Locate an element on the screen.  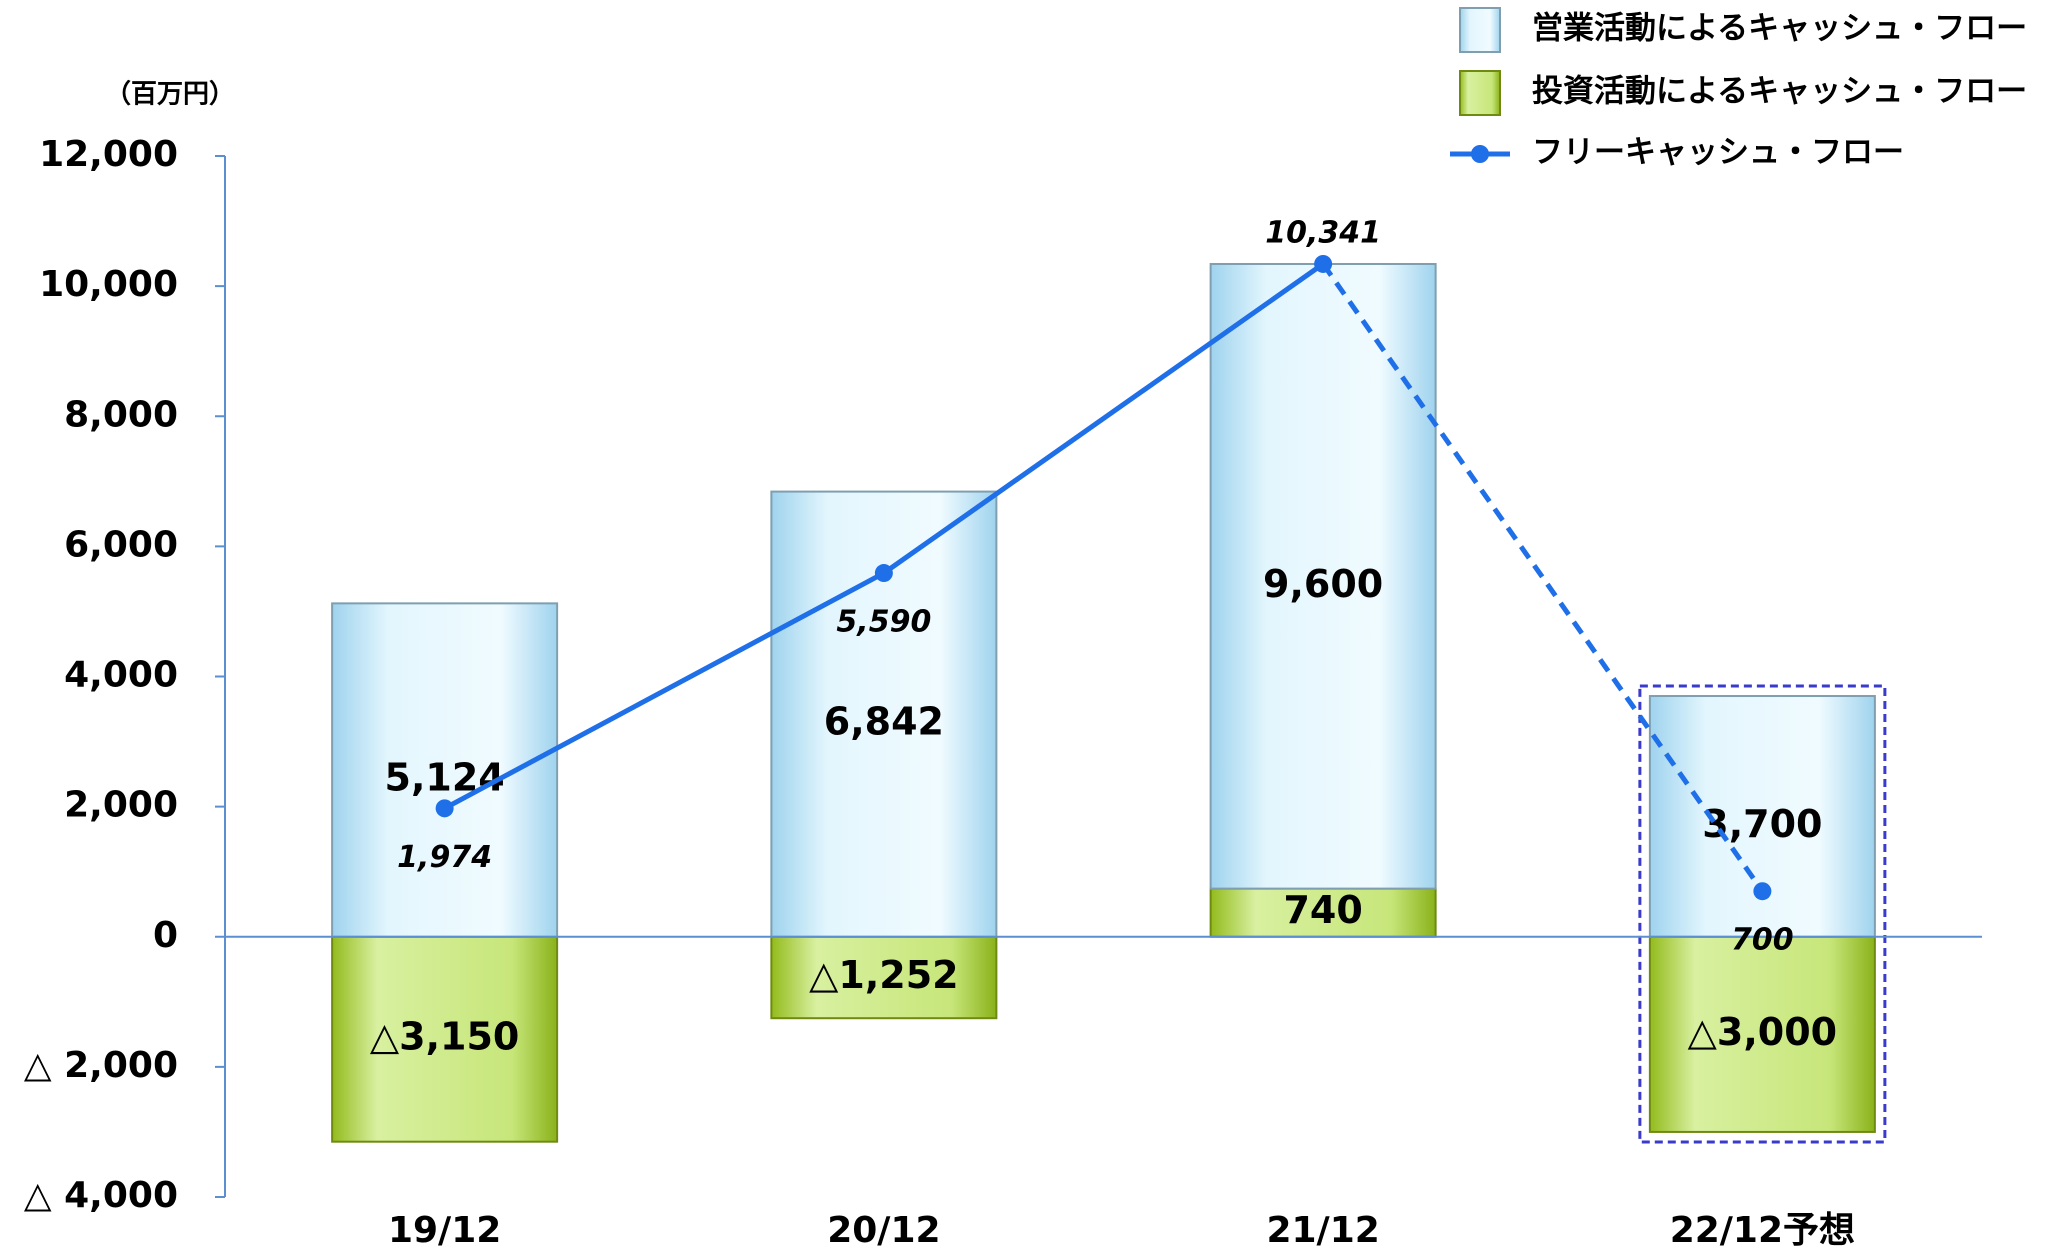
fcf-label: 5,590 is located at coordinates (883, 622).